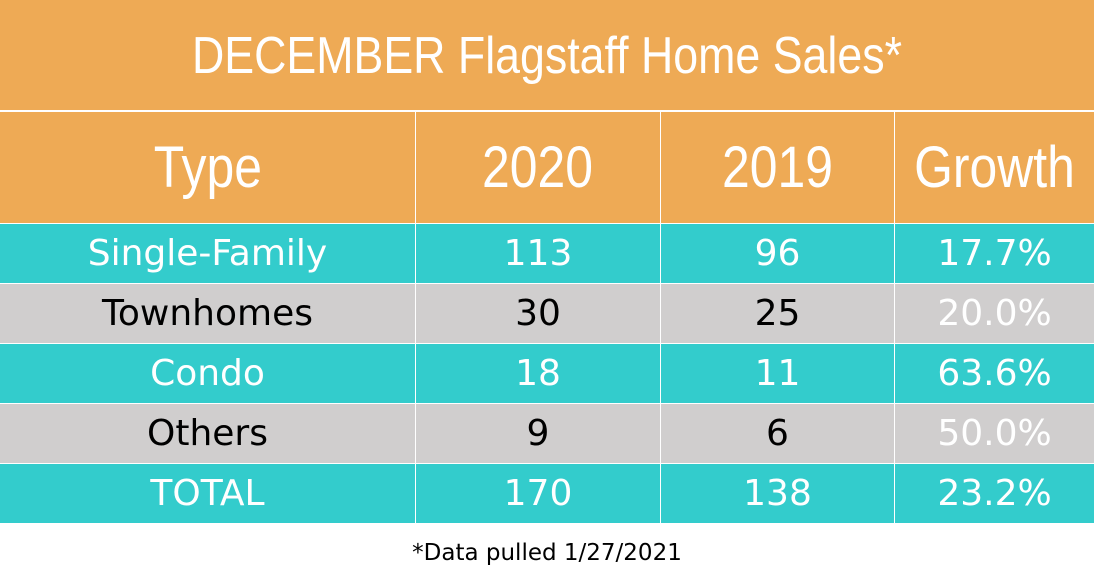 The width and height of the screenshot is (1096, 579). Describe the element at coordinates (208, 254) in the screenshot. I see `cell-type-single-family: Single-Family` at that location.